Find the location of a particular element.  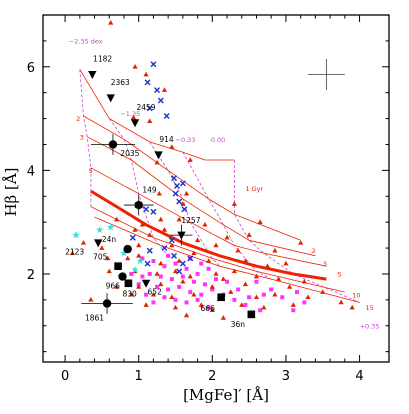

point-label-1182: 1182 is located at coordinates (102, 59).